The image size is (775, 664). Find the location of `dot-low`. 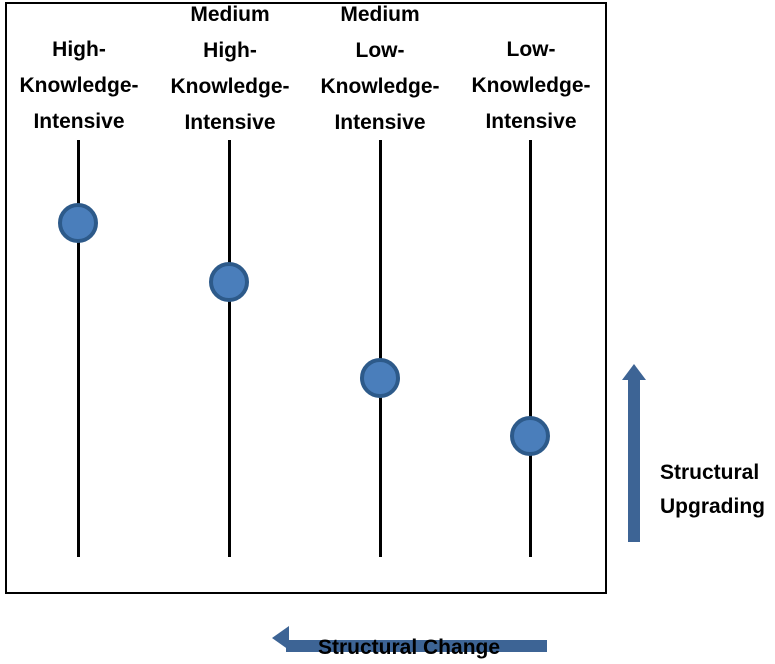

dot-low is located at coordinates (530, 436).